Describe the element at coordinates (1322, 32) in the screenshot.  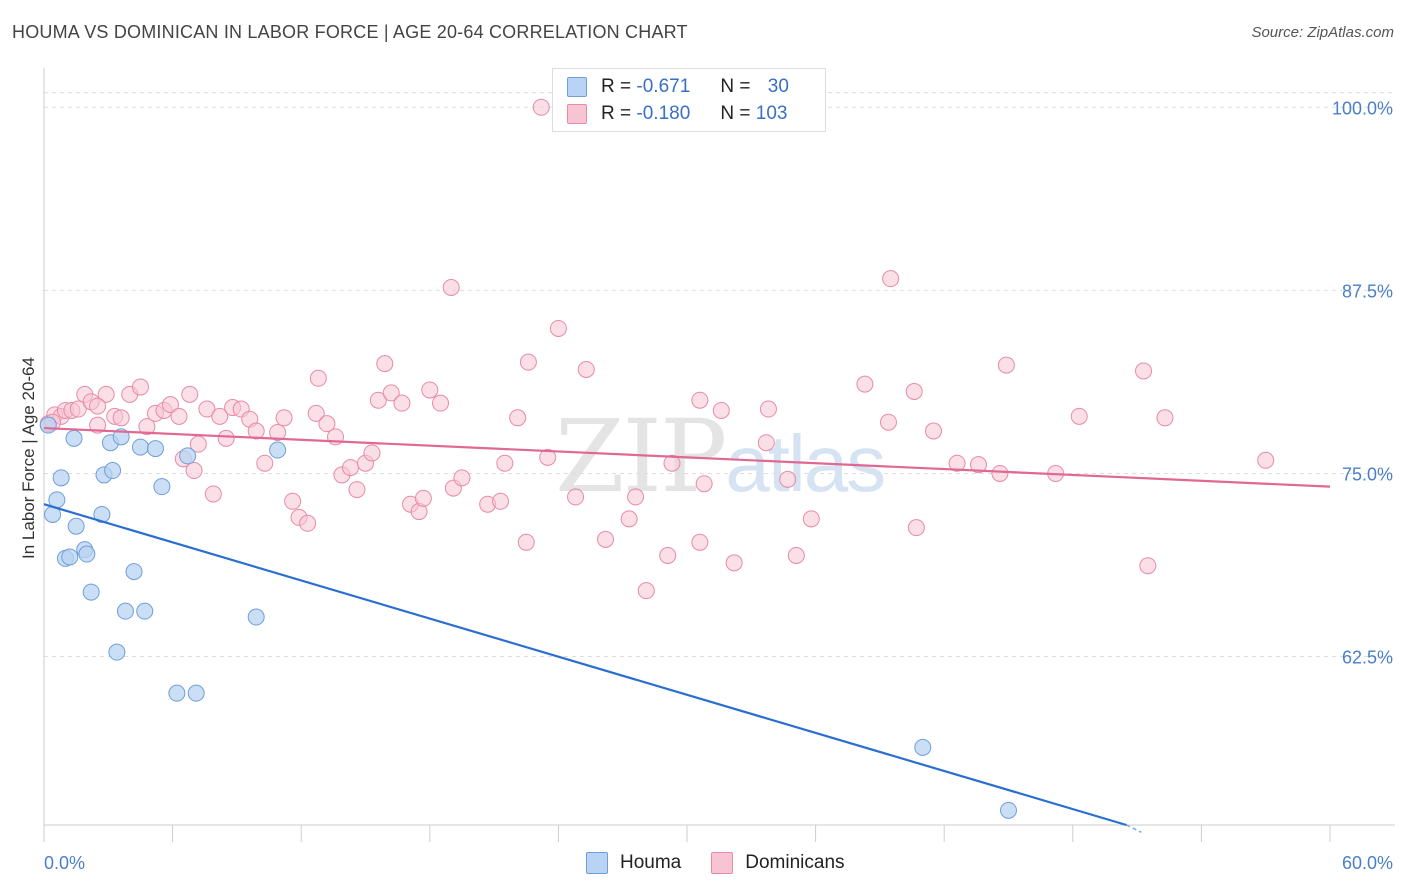
I see `source-credit: Source: ZipAtlas.com` at that location.